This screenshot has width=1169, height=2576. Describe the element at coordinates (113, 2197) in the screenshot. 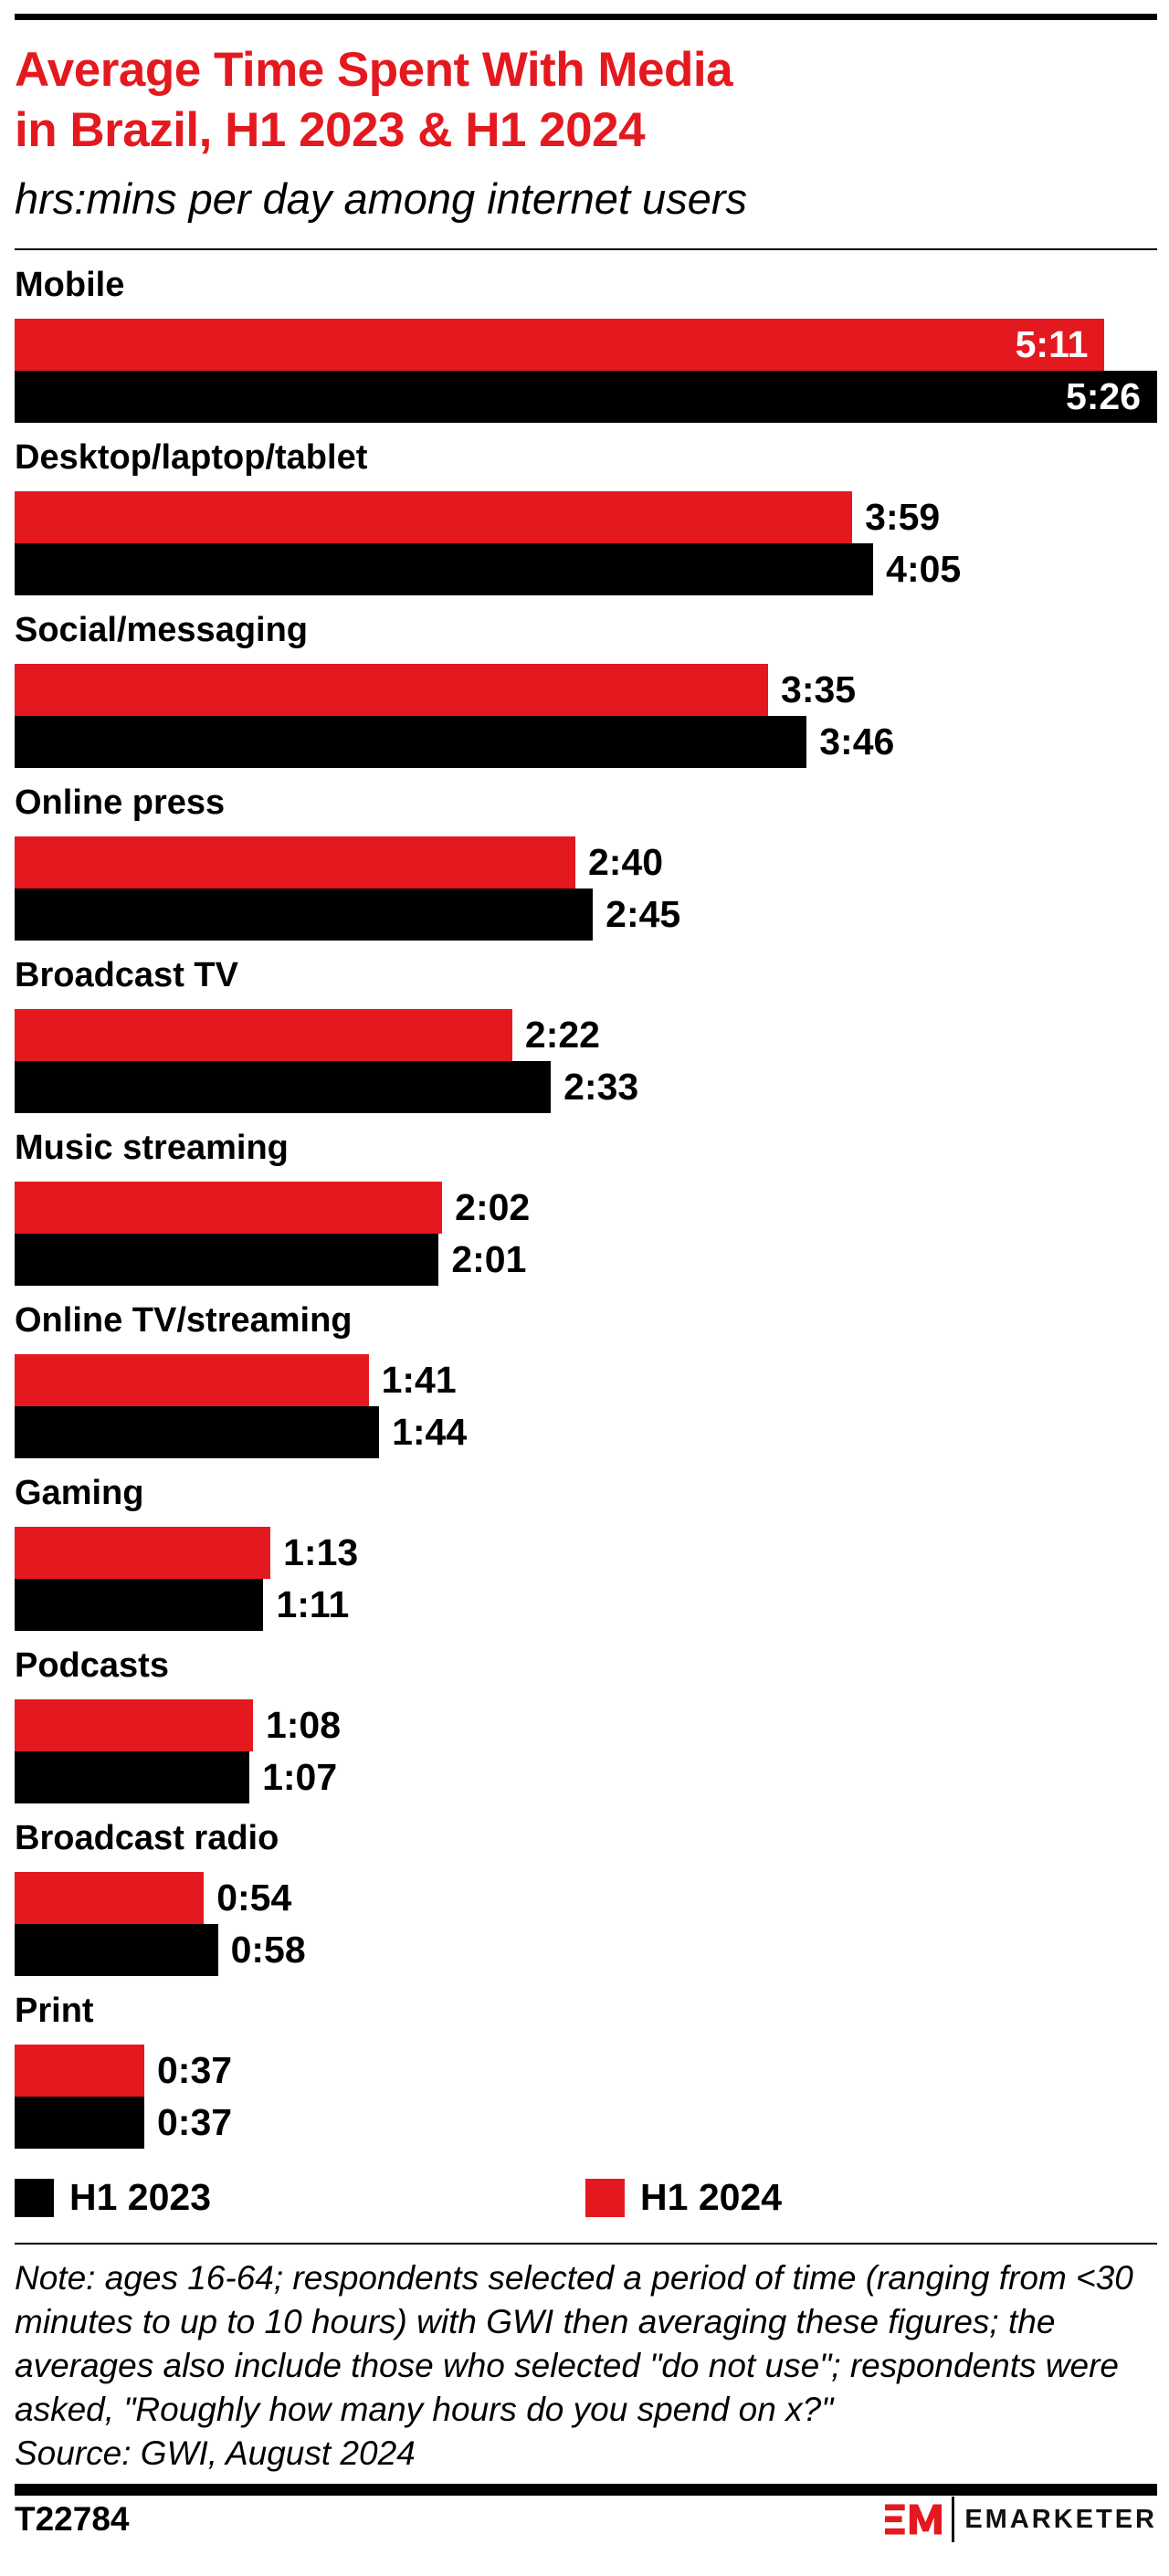

I see `legend-item-h1-2023: H1 2023` at that location.